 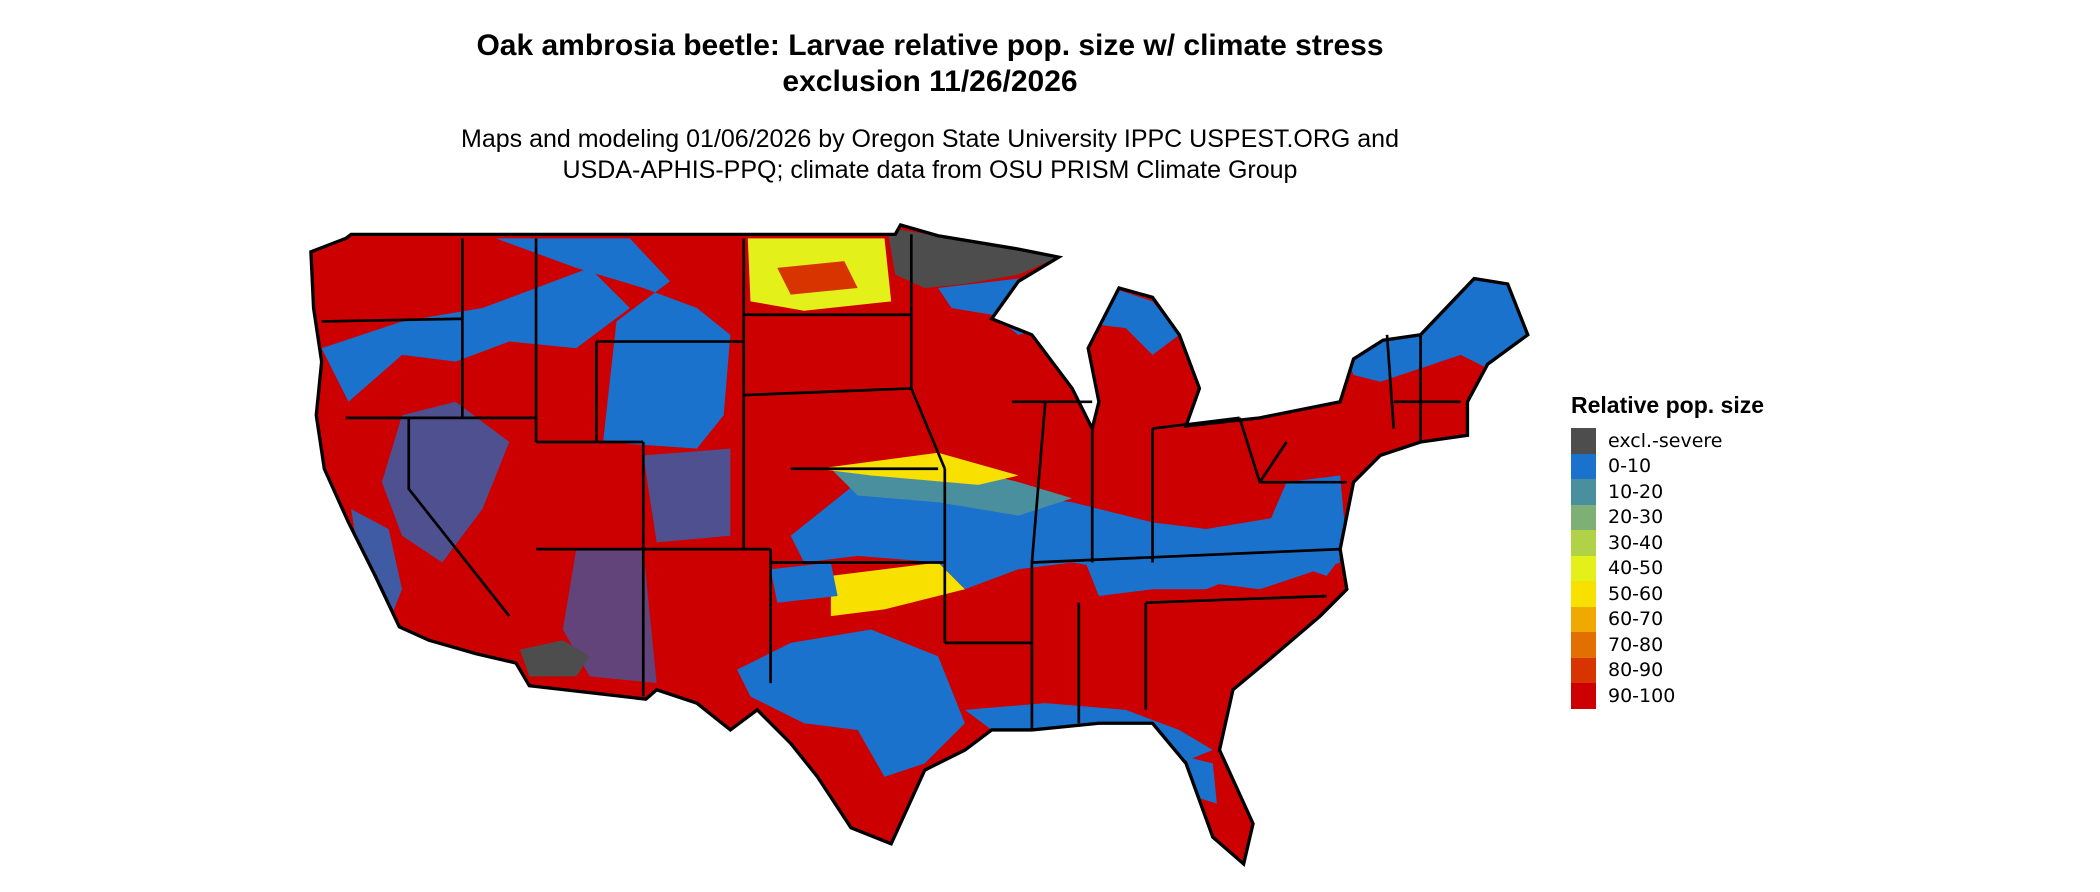 What do you see at coordinates (1636, 491) in the screenshot?
I see `legend-label: 10-20` at bounding box center [1636, 491].